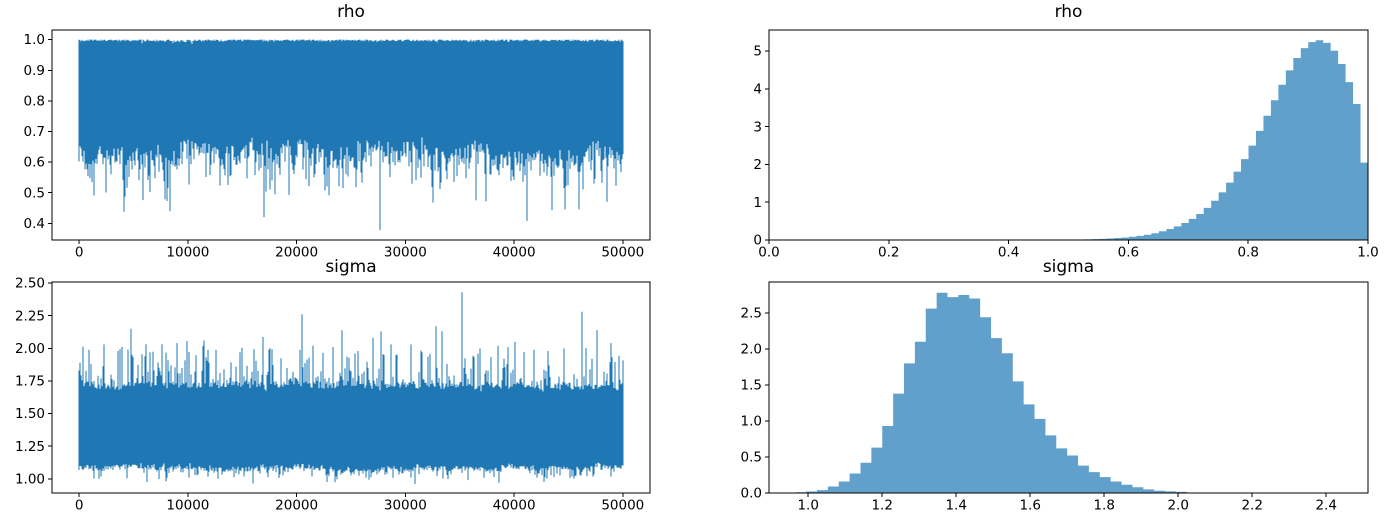  Describe the element at coordinates (351, 267) in the screenshot. I see `title-sigma-trace: sigma` at that location.